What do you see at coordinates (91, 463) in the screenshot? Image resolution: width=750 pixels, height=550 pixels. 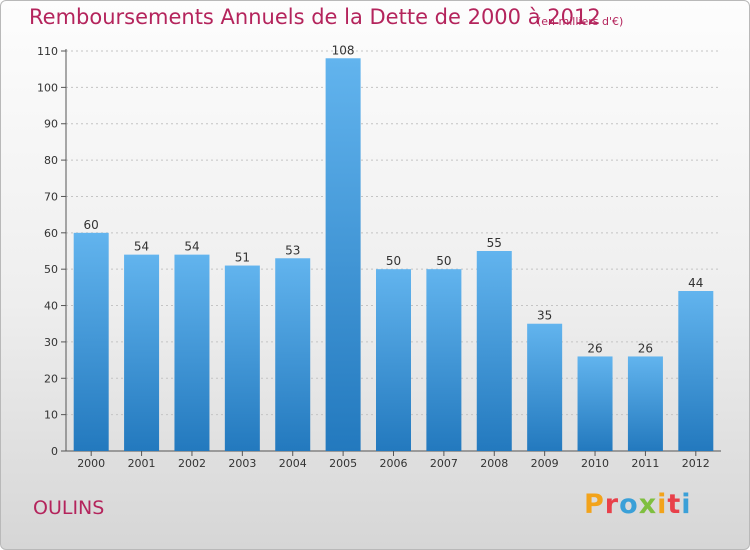 I see `x-tick-label: 2000` at bounding box center [91, 463].